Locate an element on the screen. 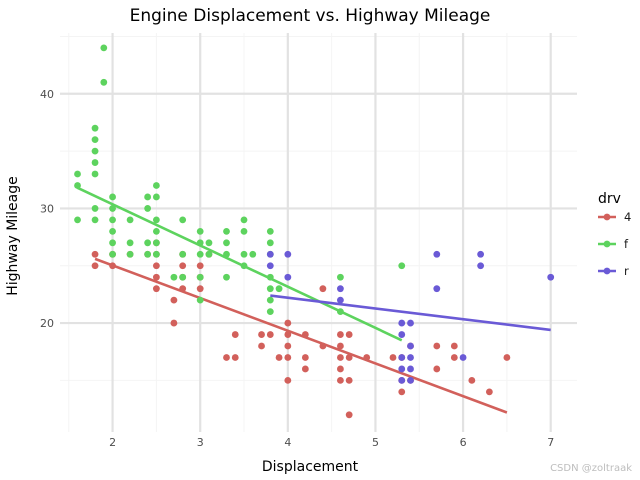 This screenshot has height=480, width=640. legend-key-point-f is located at coordinates (607, 244).